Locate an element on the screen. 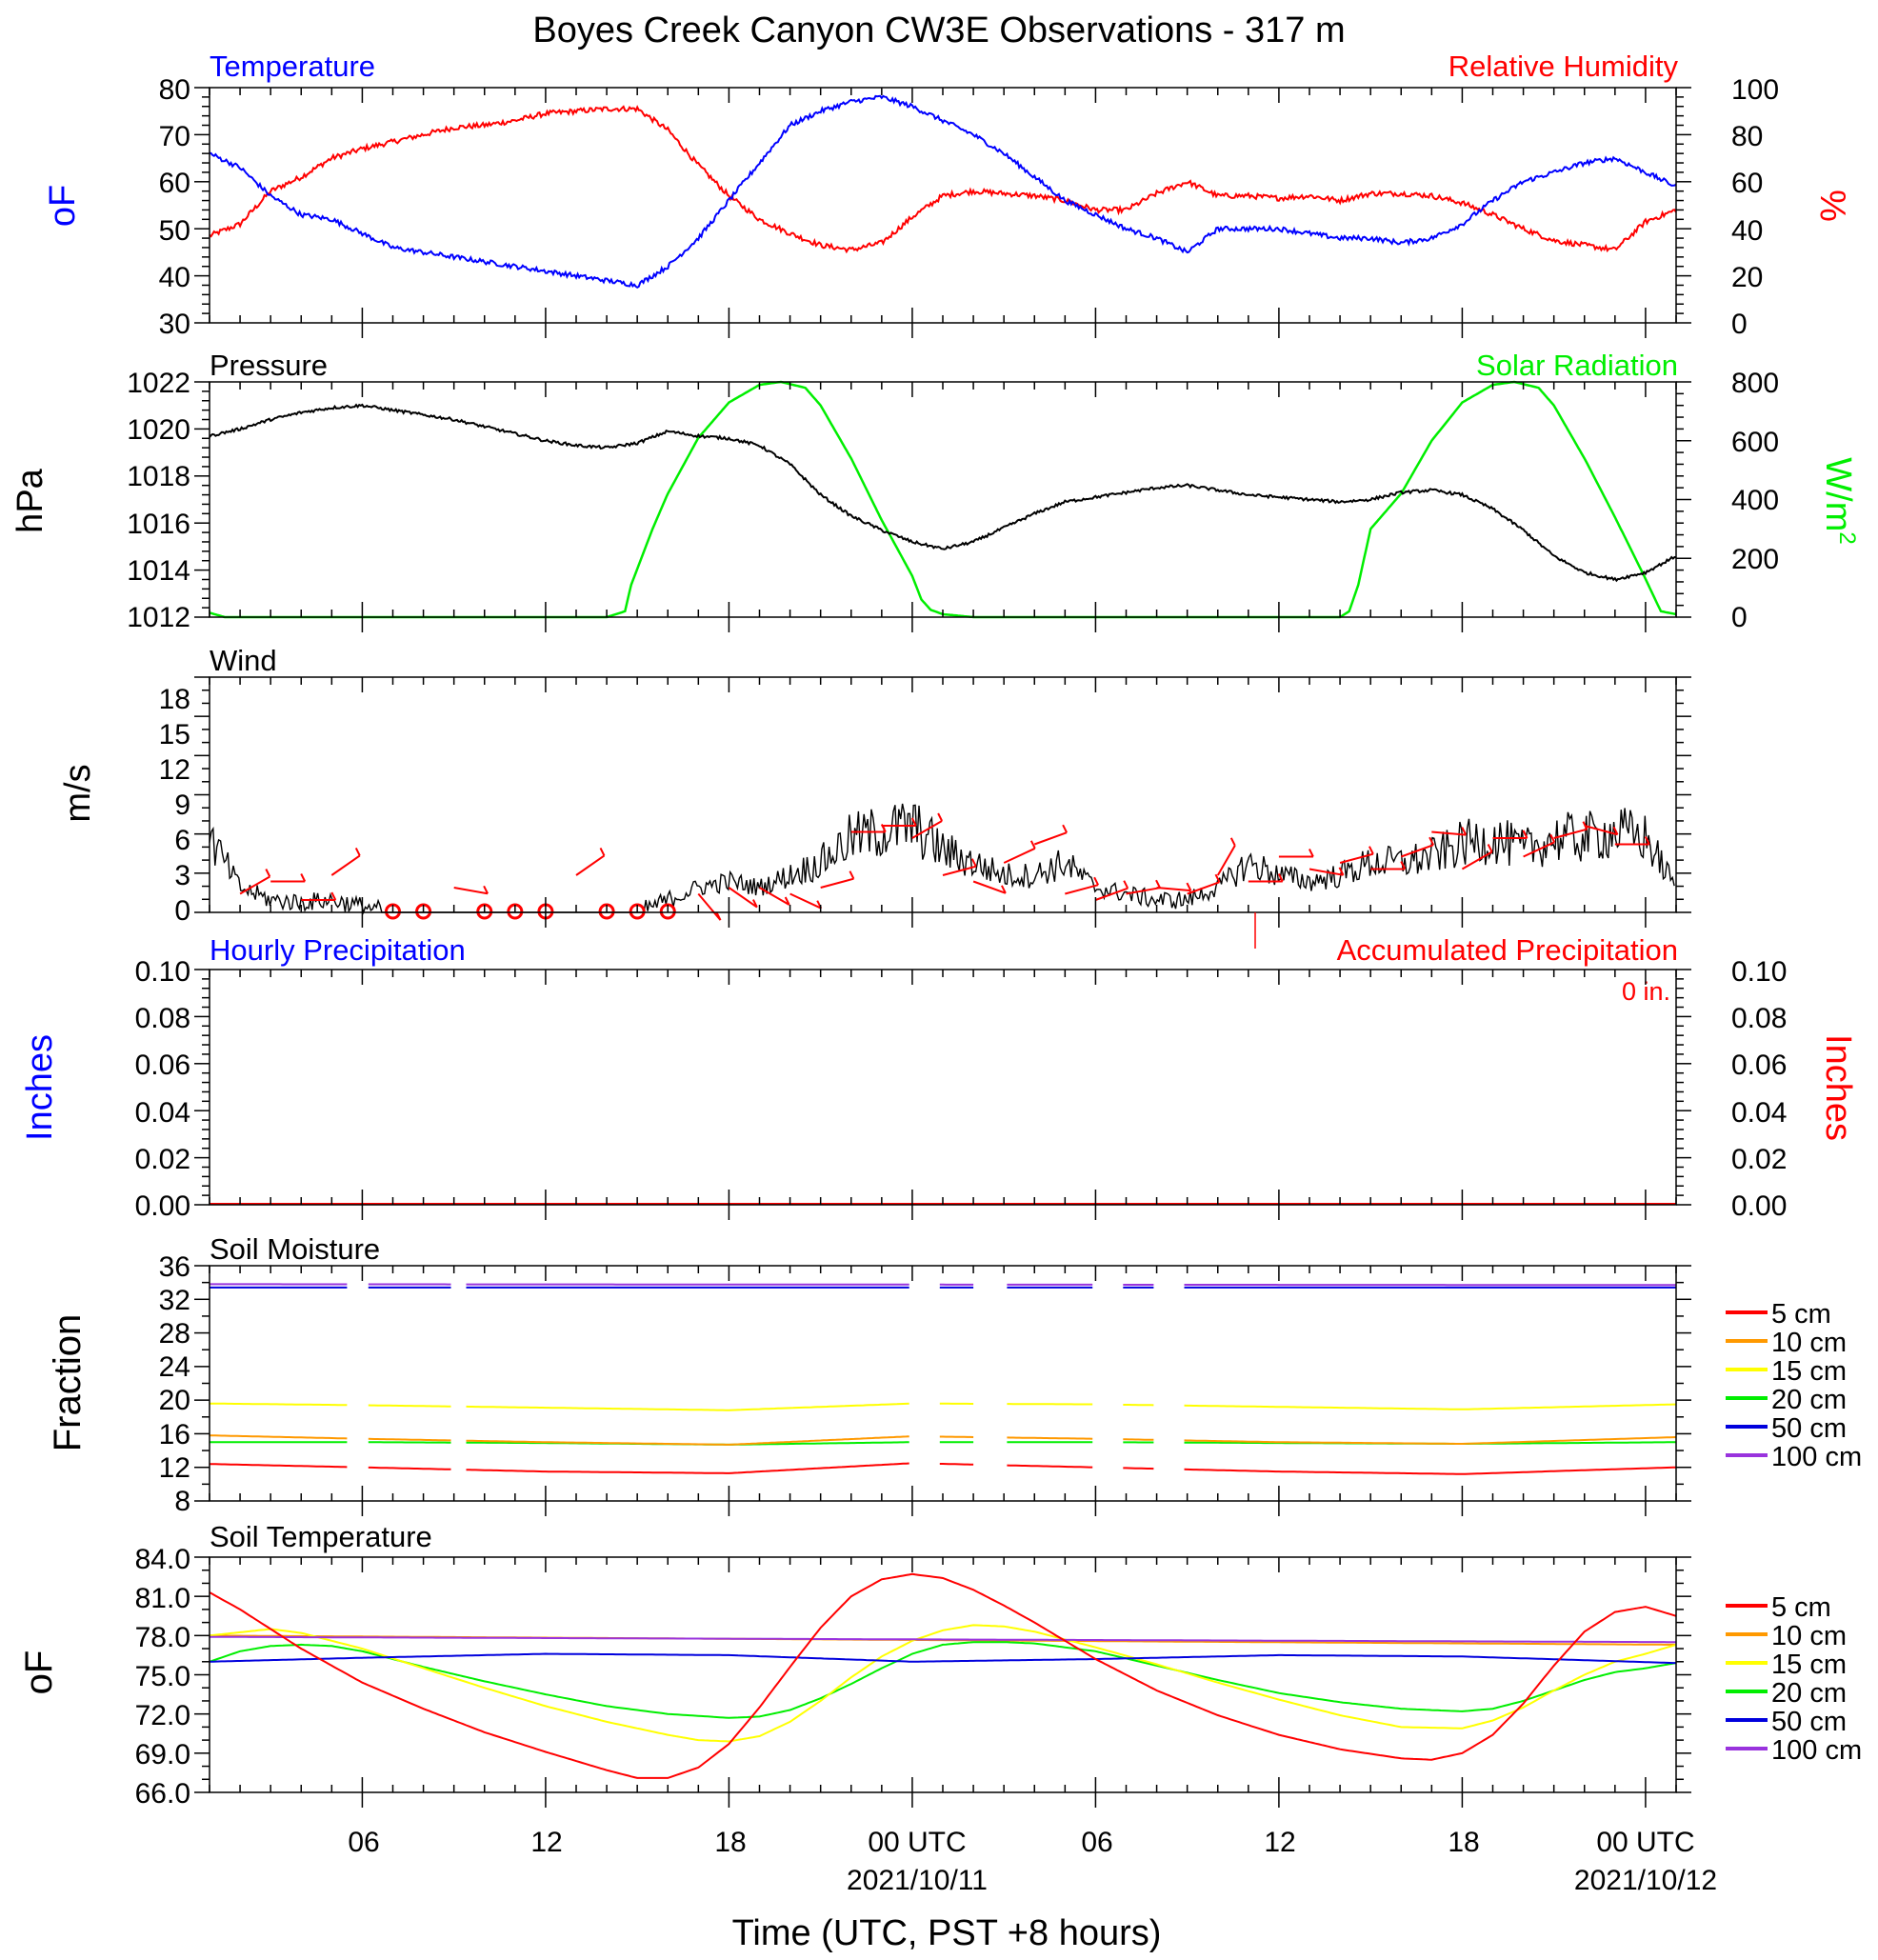  precip-right-tick: 0.06 is located at coordinates (1759, 1065).